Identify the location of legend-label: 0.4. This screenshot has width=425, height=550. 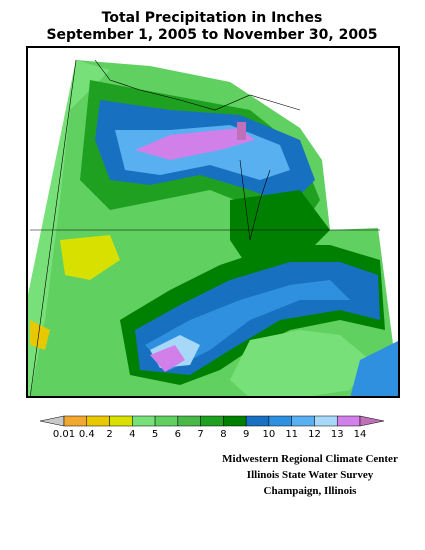
(87, 434).